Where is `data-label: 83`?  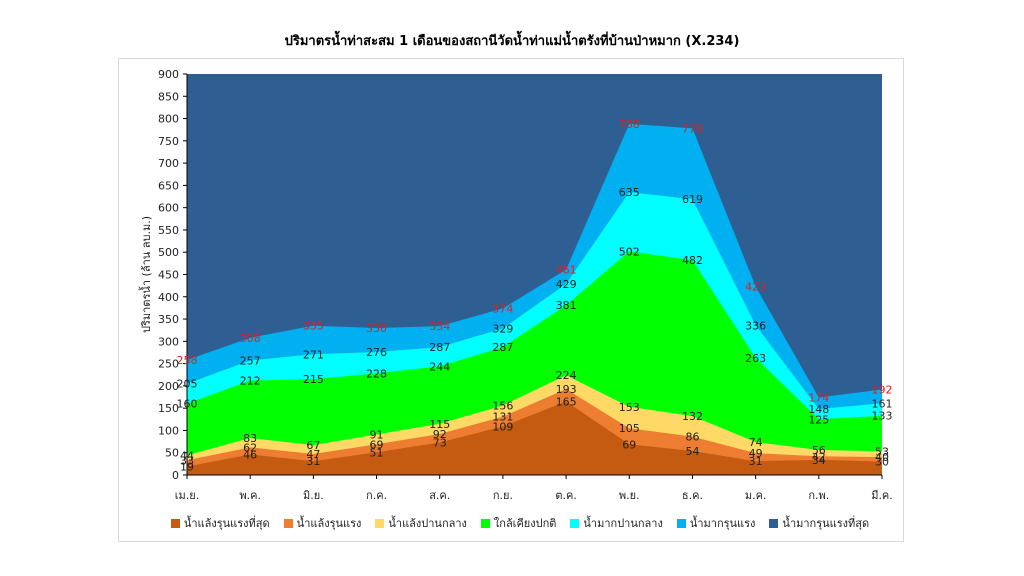
data-label: 83 is located at coordinates (250, 438).